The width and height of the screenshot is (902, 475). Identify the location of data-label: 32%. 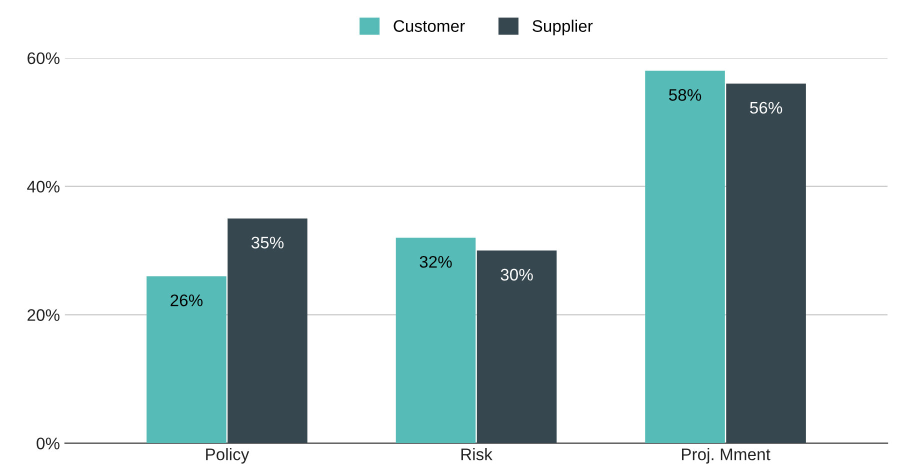
(436, 262).